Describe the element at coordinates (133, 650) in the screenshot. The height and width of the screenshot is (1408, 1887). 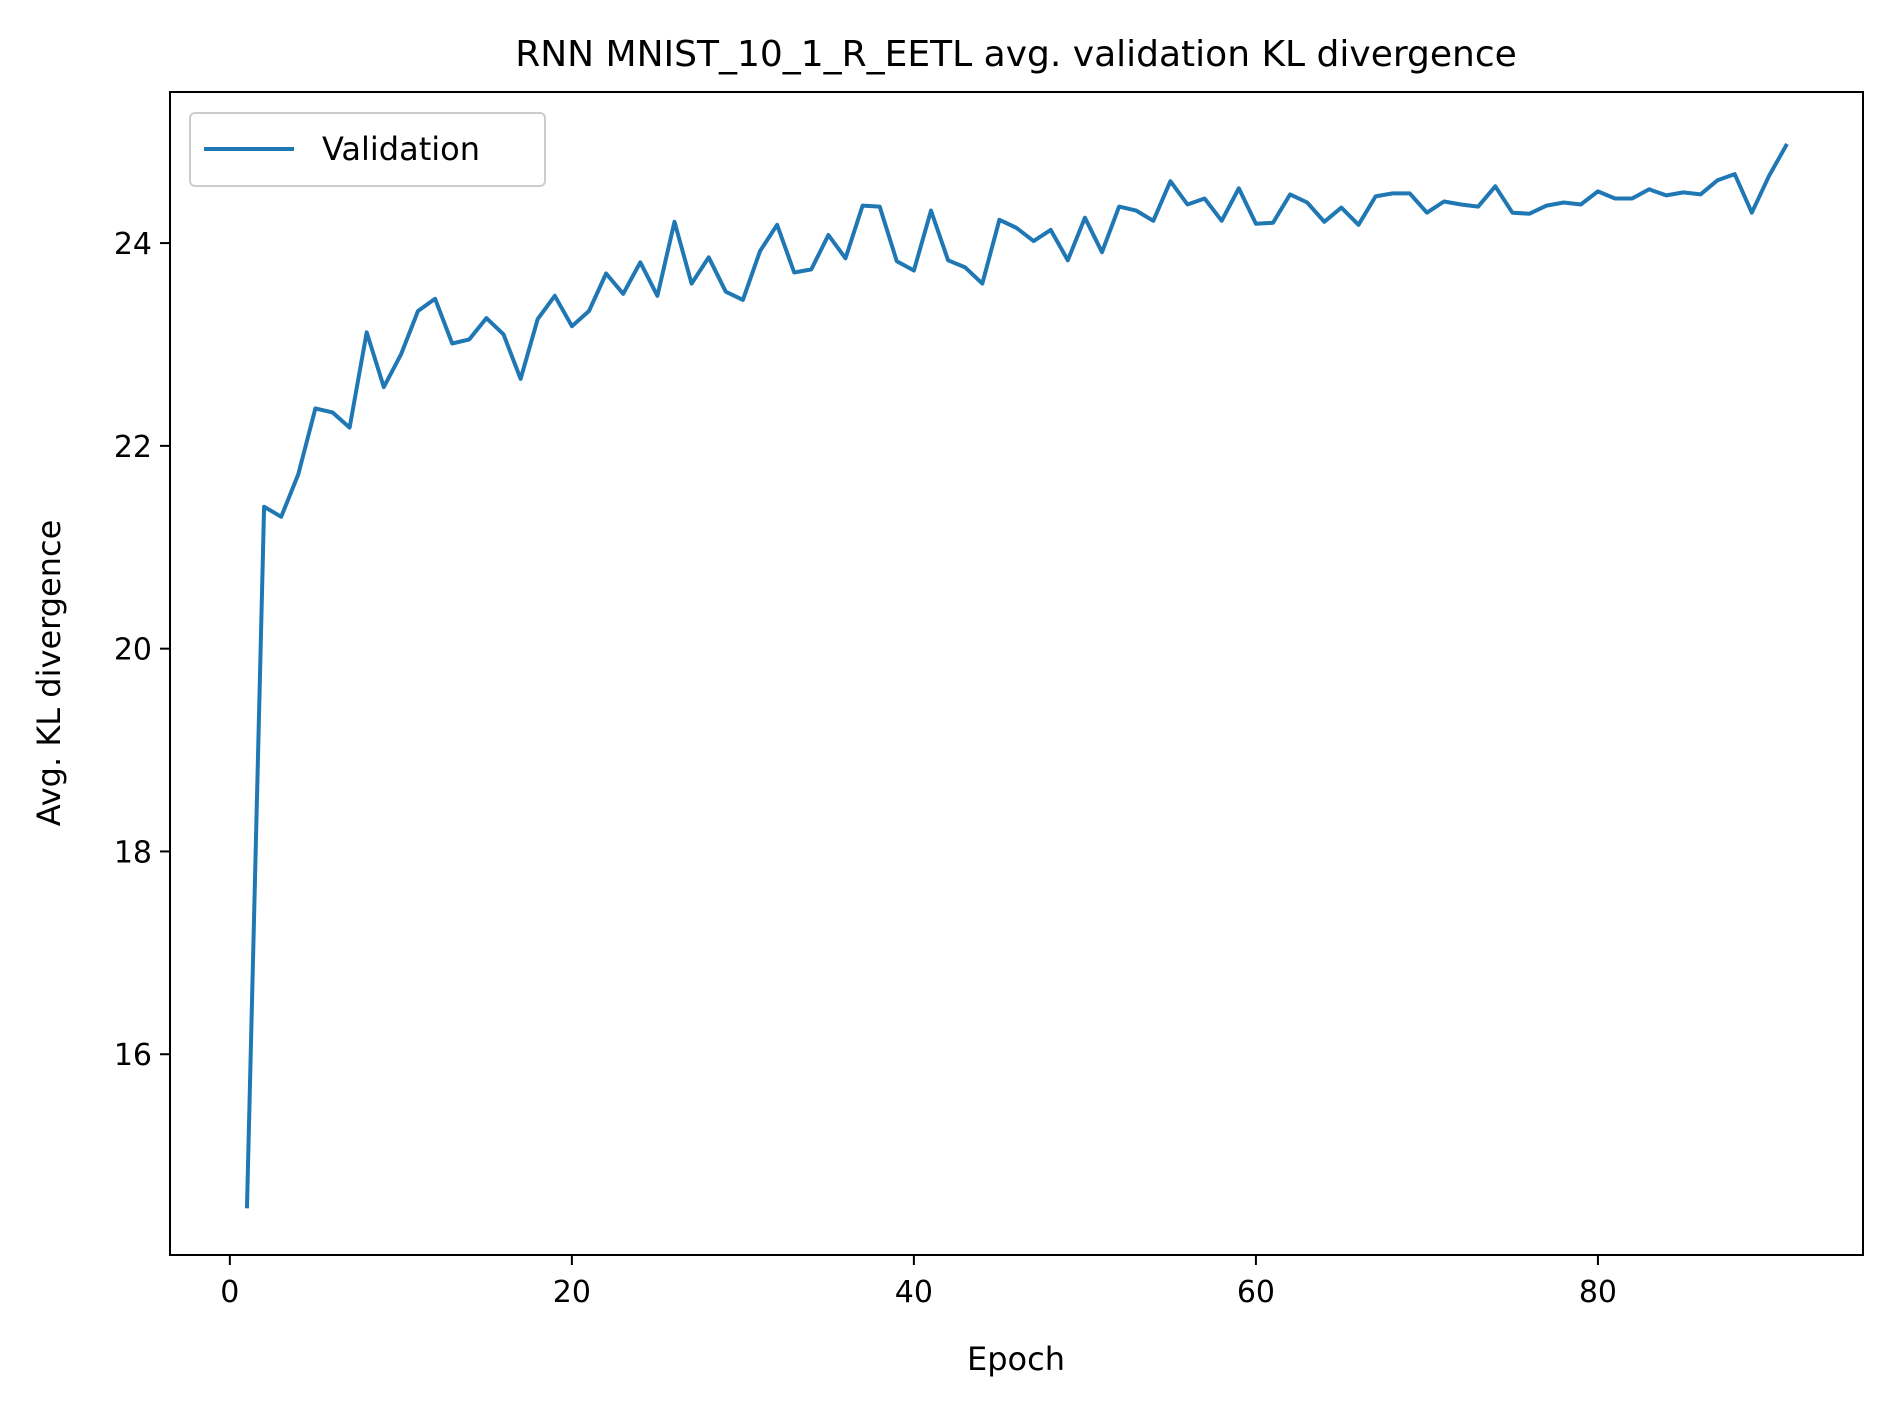
I see `y-tick-label: 20` at that location.